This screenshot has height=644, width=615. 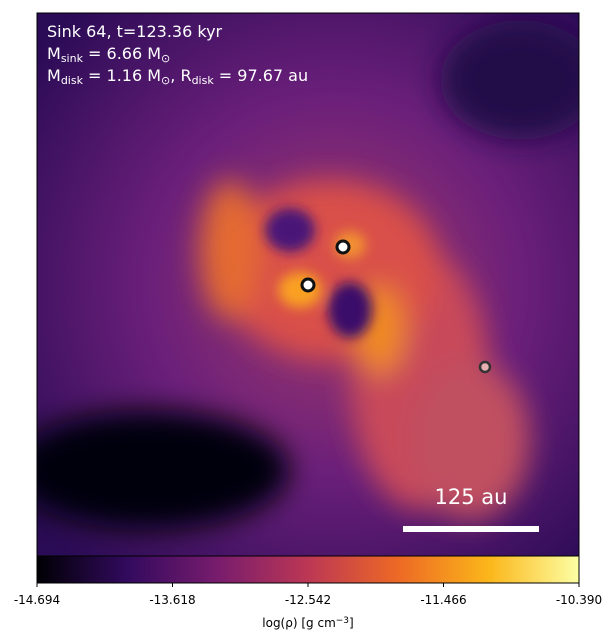 What do you see at coordinates (172, 600) in the screenshot?
I see `tick-label: -13.618` at bounding box center [172, 600].